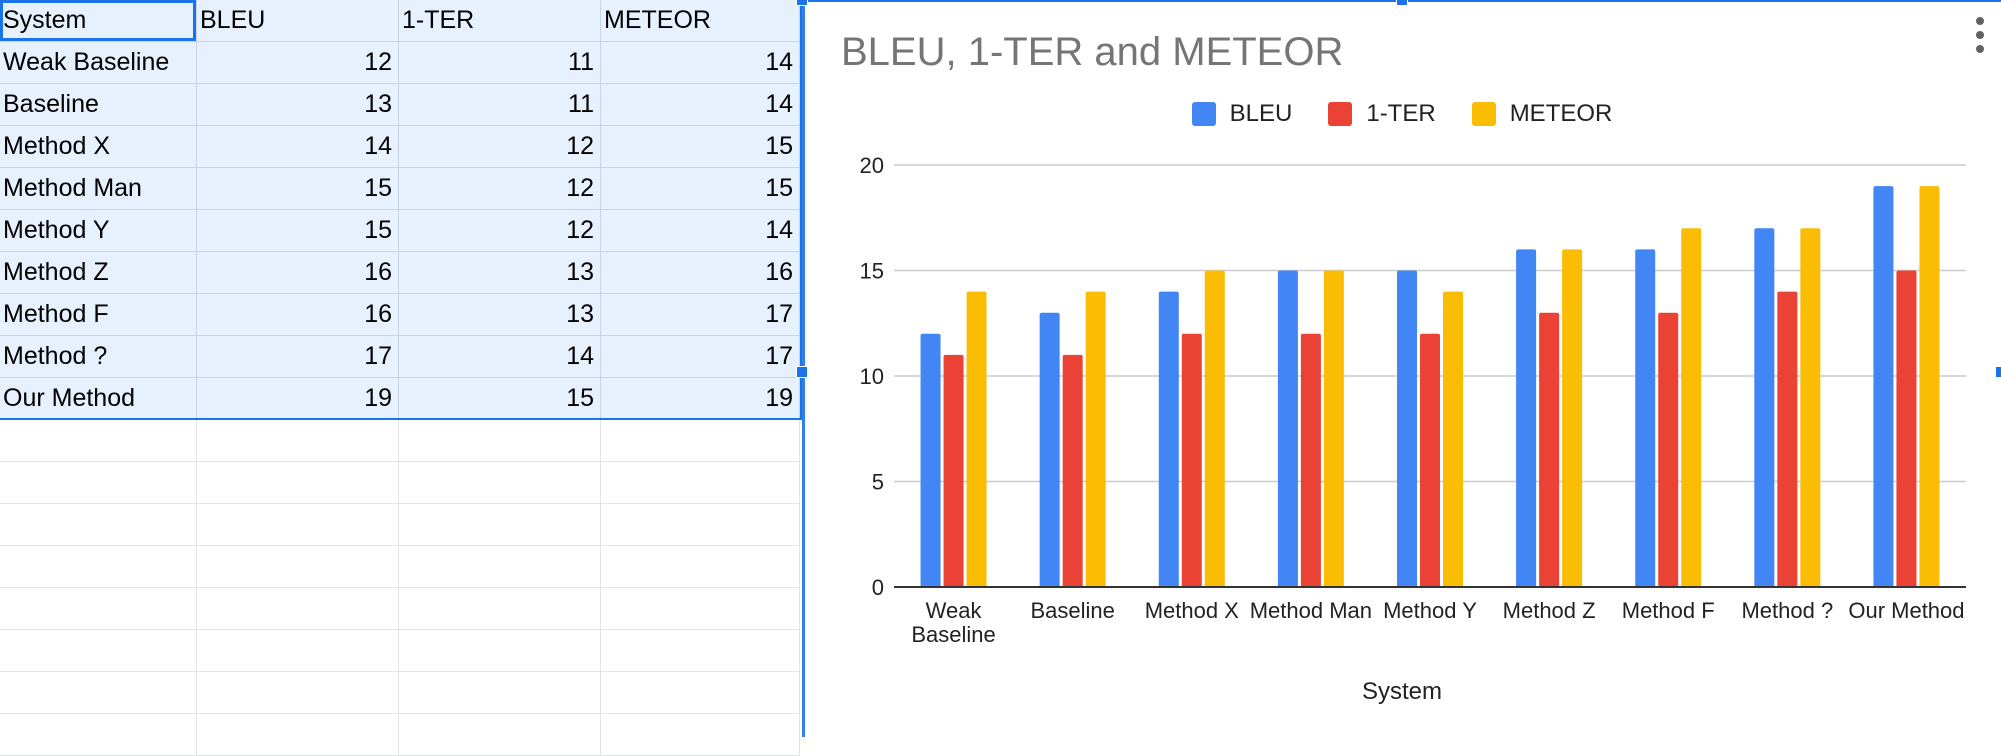 This screenshot has height=756, width=2001. What do you see at coordinates (1980, 35) in the screenshot?
I see `more-vert-icon` at bounding box center [1980, 35].